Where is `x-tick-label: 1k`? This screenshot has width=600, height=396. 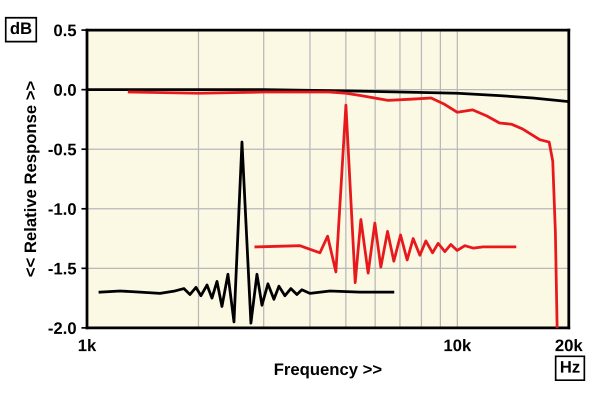 x-tick-label: 1k is located at coordinates (87, 345).